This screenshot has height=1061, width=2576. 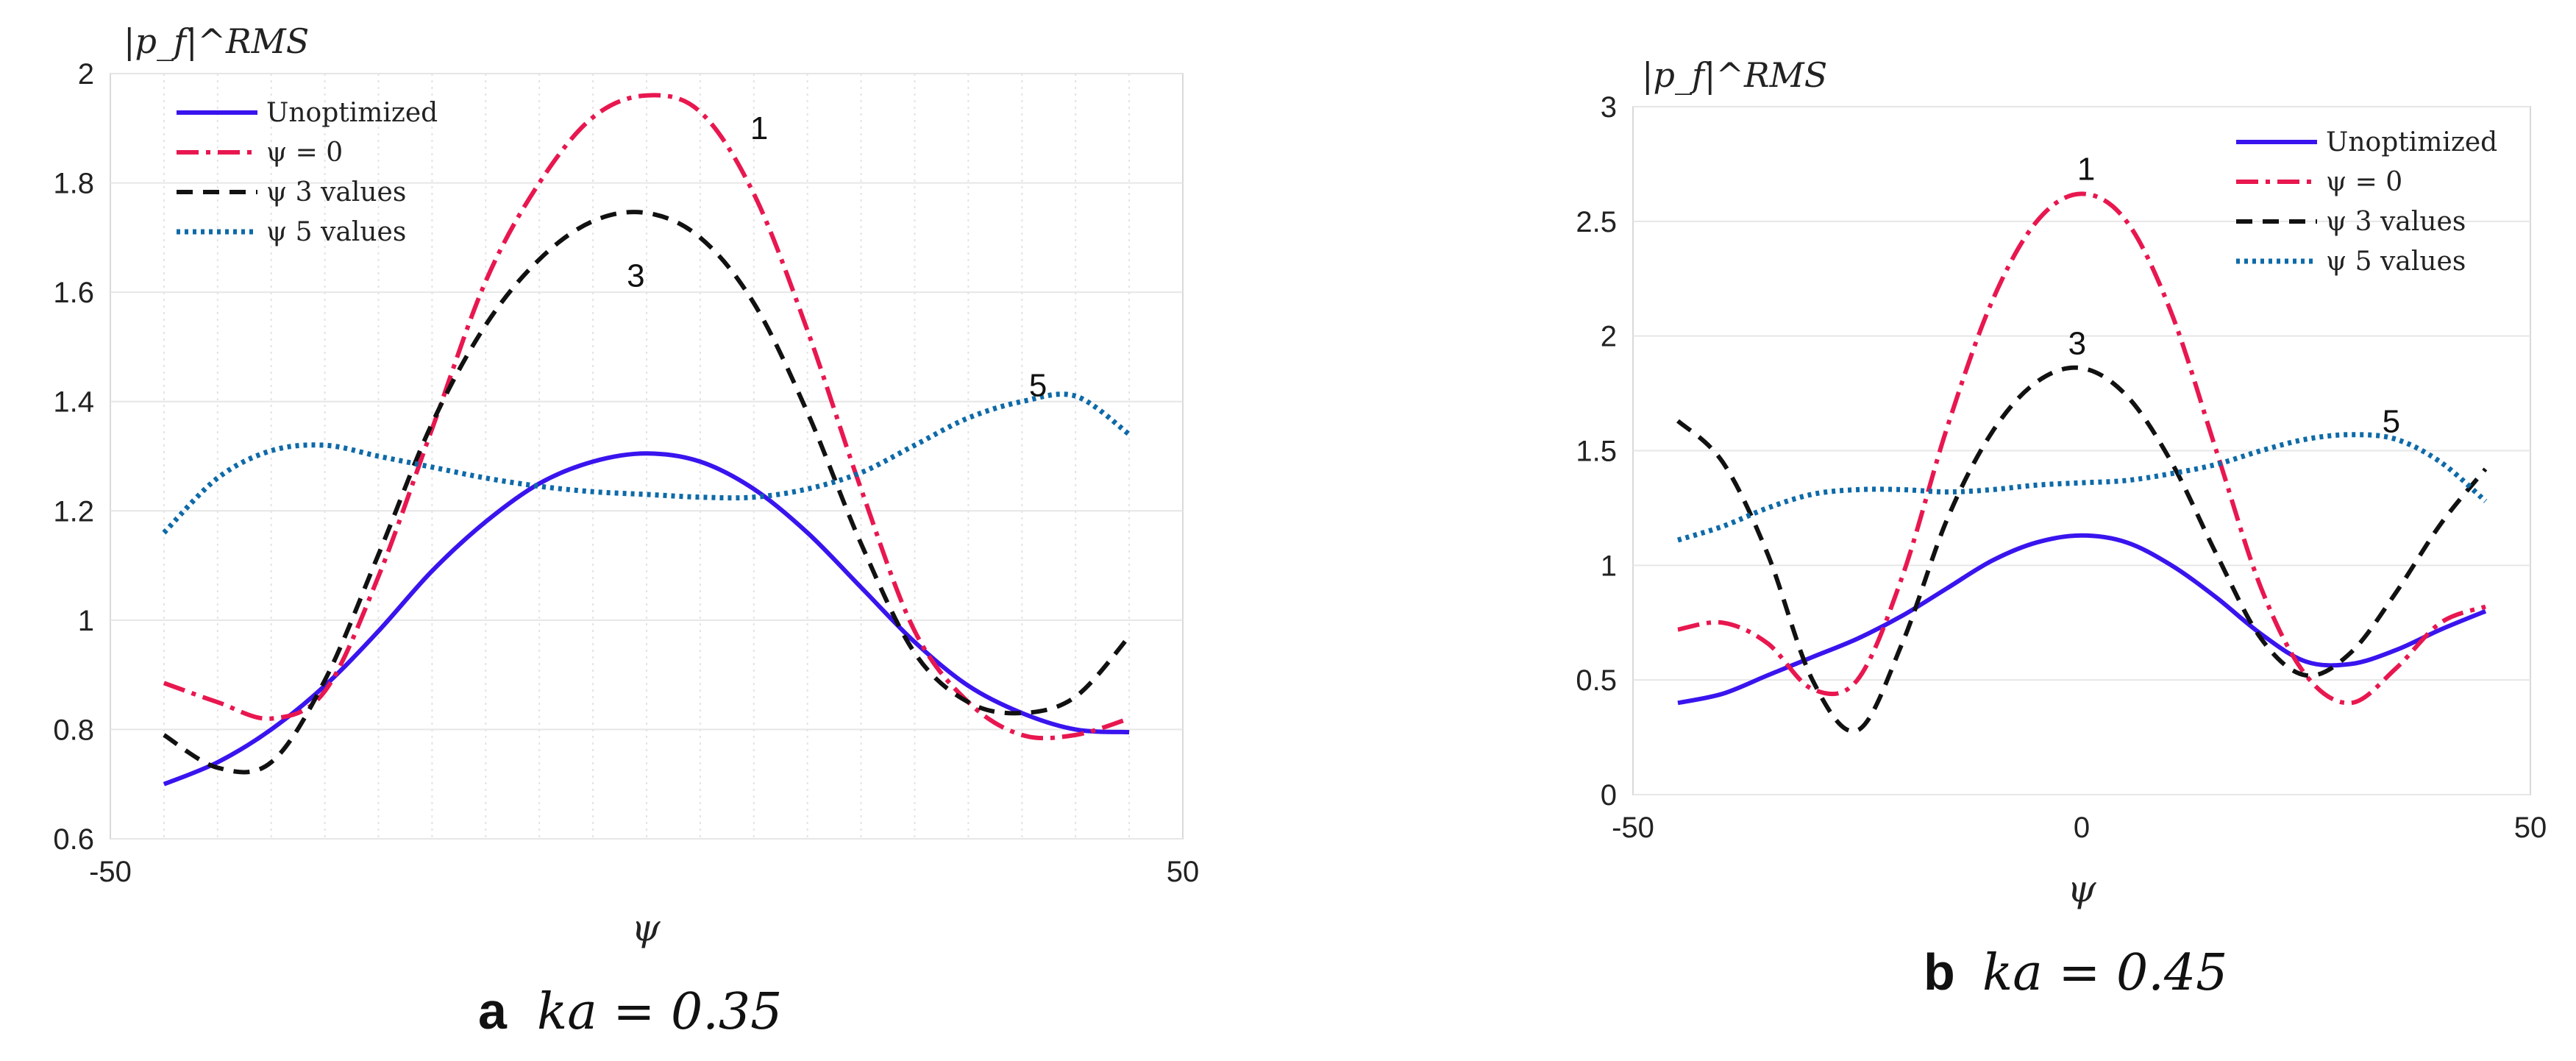 I want to click on panel-a-y-tick-label: 1.2, so click(x=73, y=511).